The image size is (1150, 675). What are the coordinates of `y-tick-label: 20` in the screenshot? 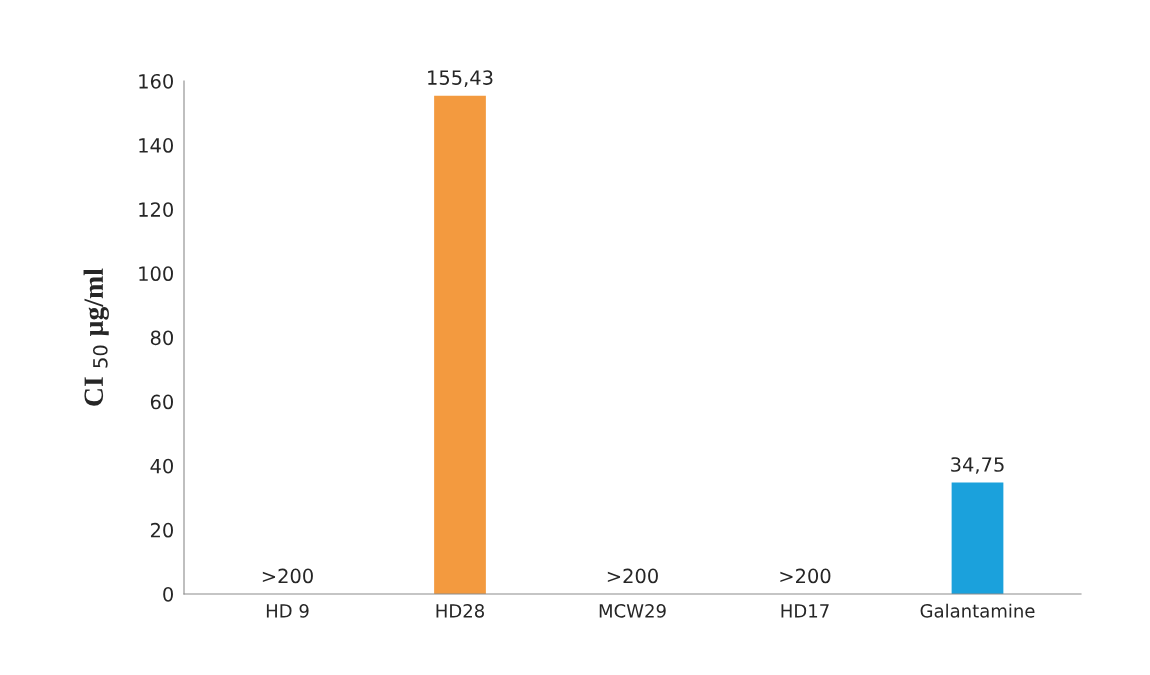 It's located at (161, 530).